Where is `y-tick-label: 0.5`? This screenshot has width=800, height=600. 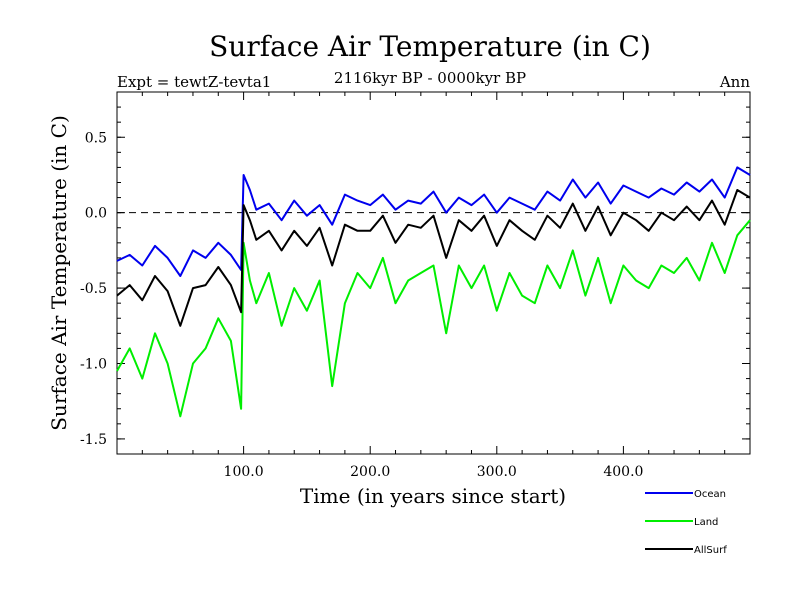 y-tick-label: 0.5 is located at coordinates (96, 138).